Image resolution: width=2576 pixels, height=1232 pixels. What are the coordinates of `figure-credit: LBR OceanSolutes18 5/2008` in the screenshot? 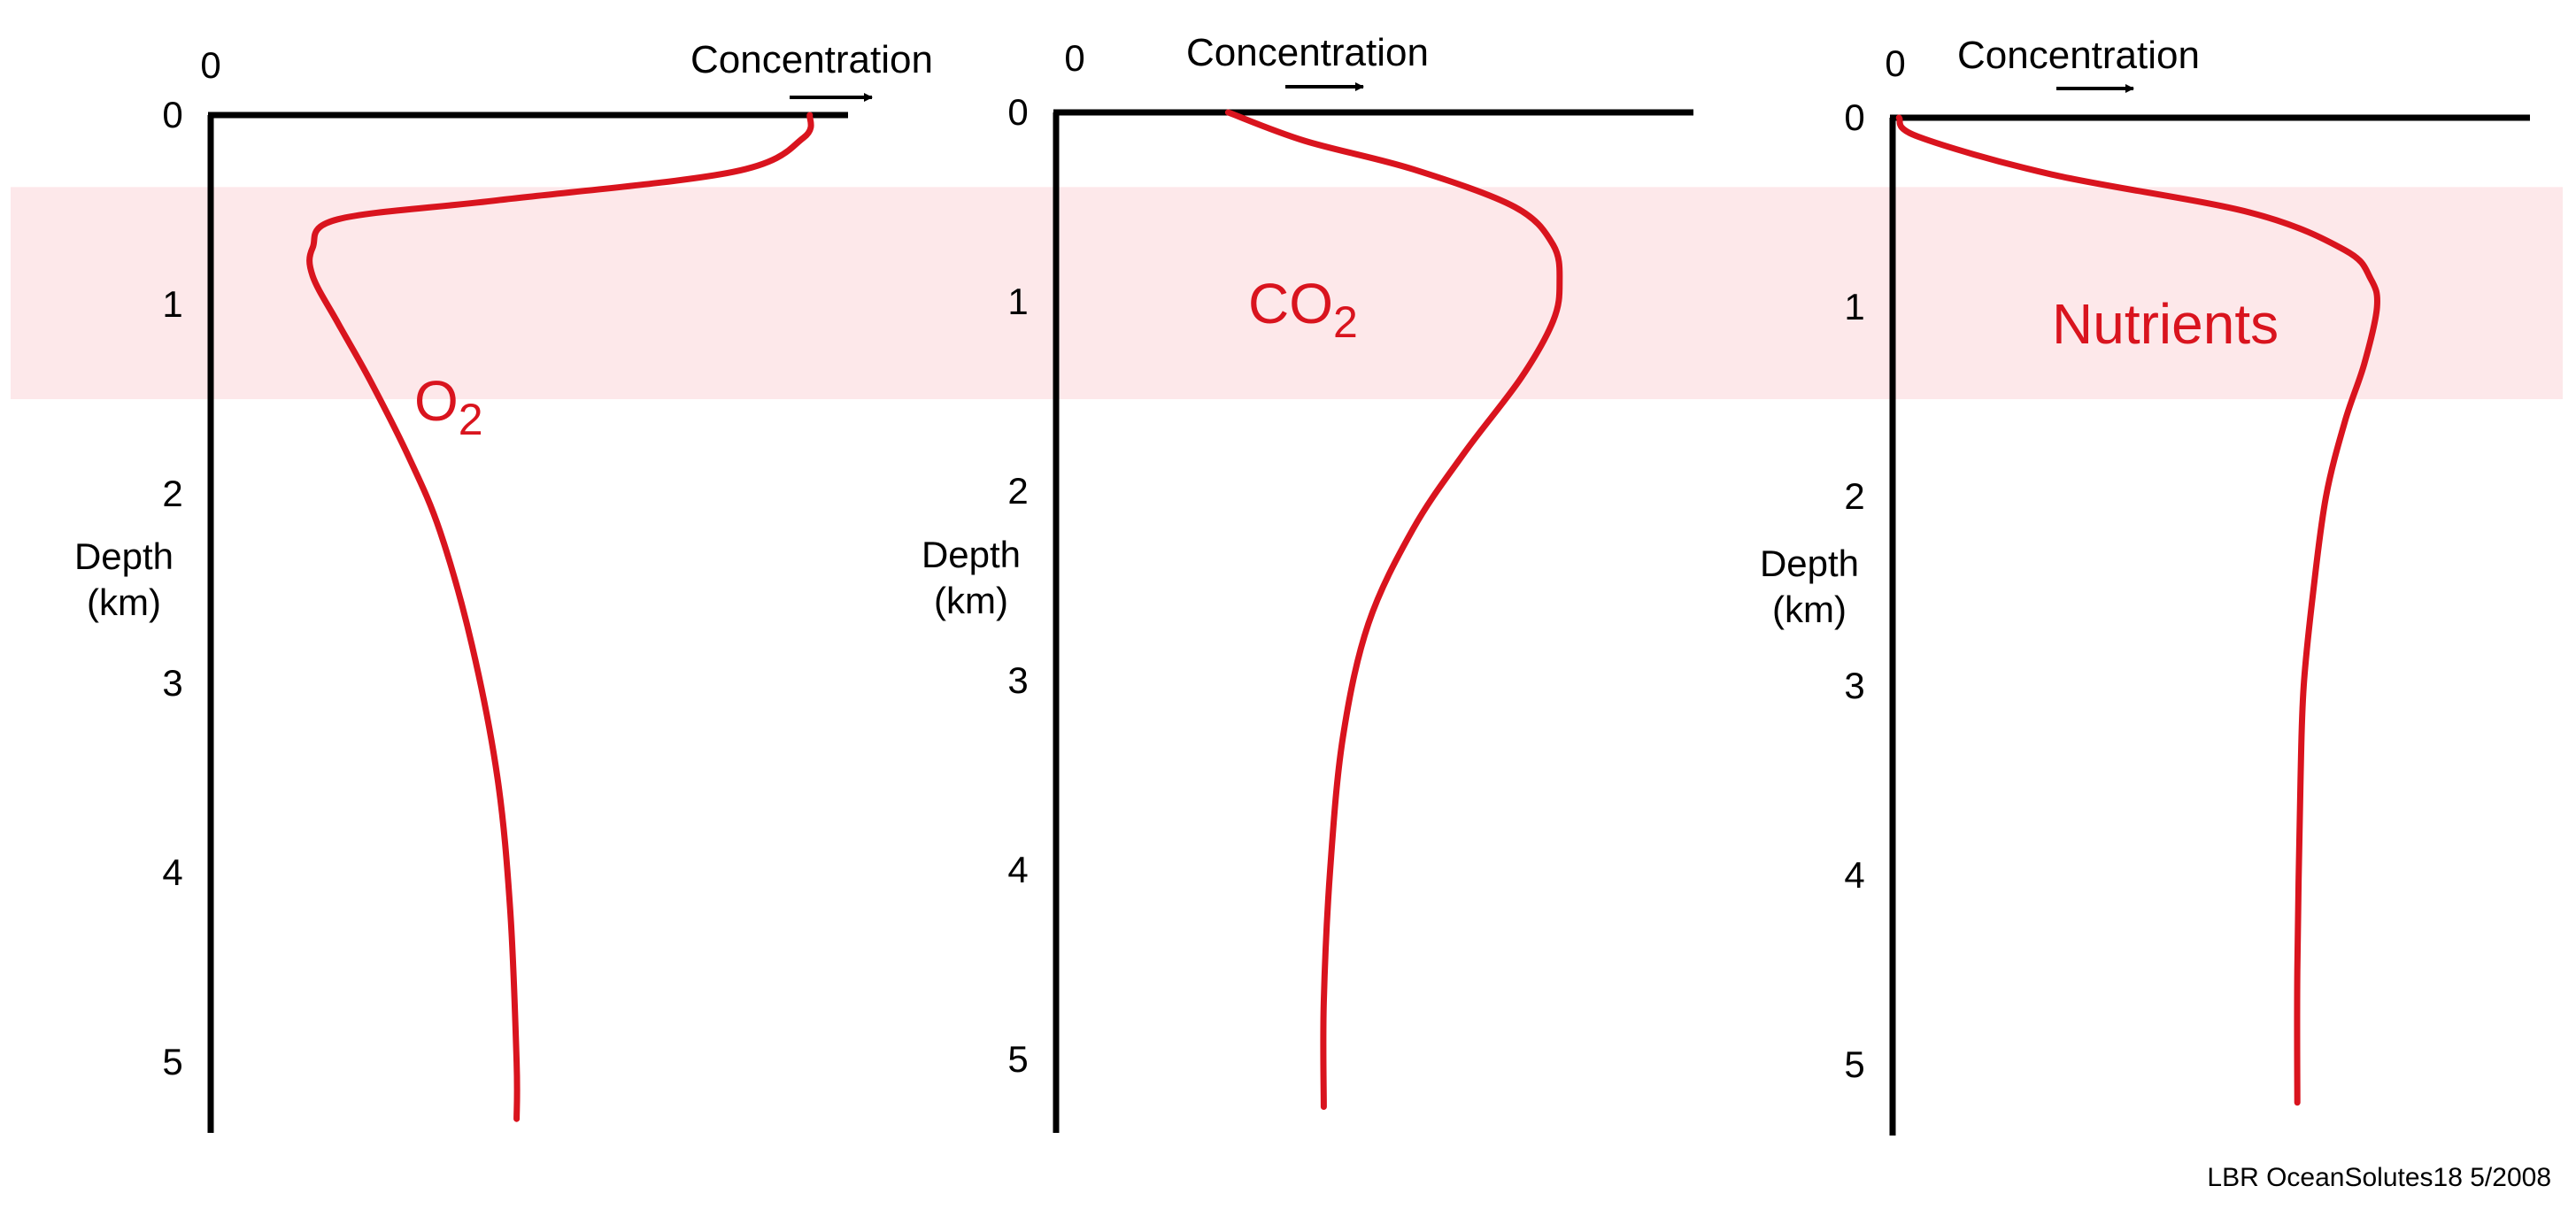 It's located at (2379, 1177).